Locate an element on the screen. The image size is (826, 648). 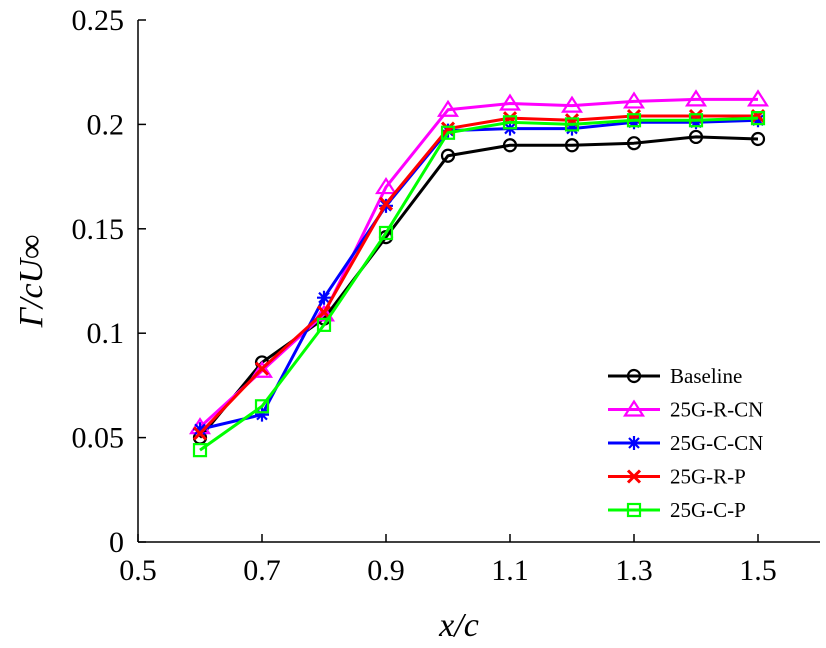
x-tick-label: 1.3 is located at coordinates (634, 570).